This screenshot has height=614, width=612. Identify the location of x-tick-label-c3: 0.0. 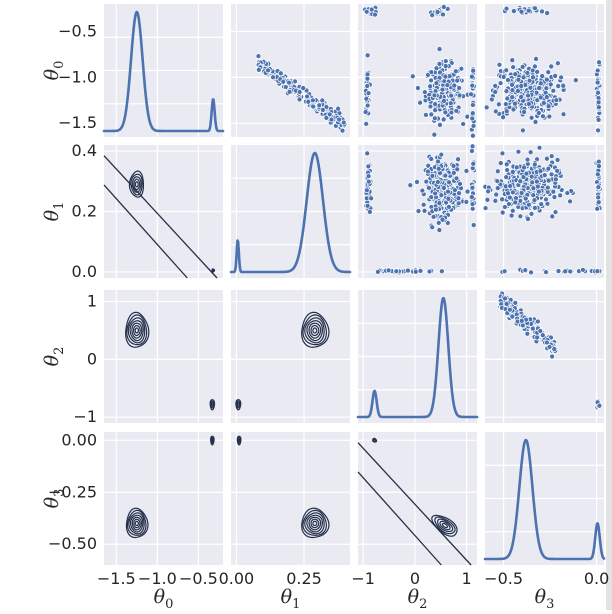
(596, 578).